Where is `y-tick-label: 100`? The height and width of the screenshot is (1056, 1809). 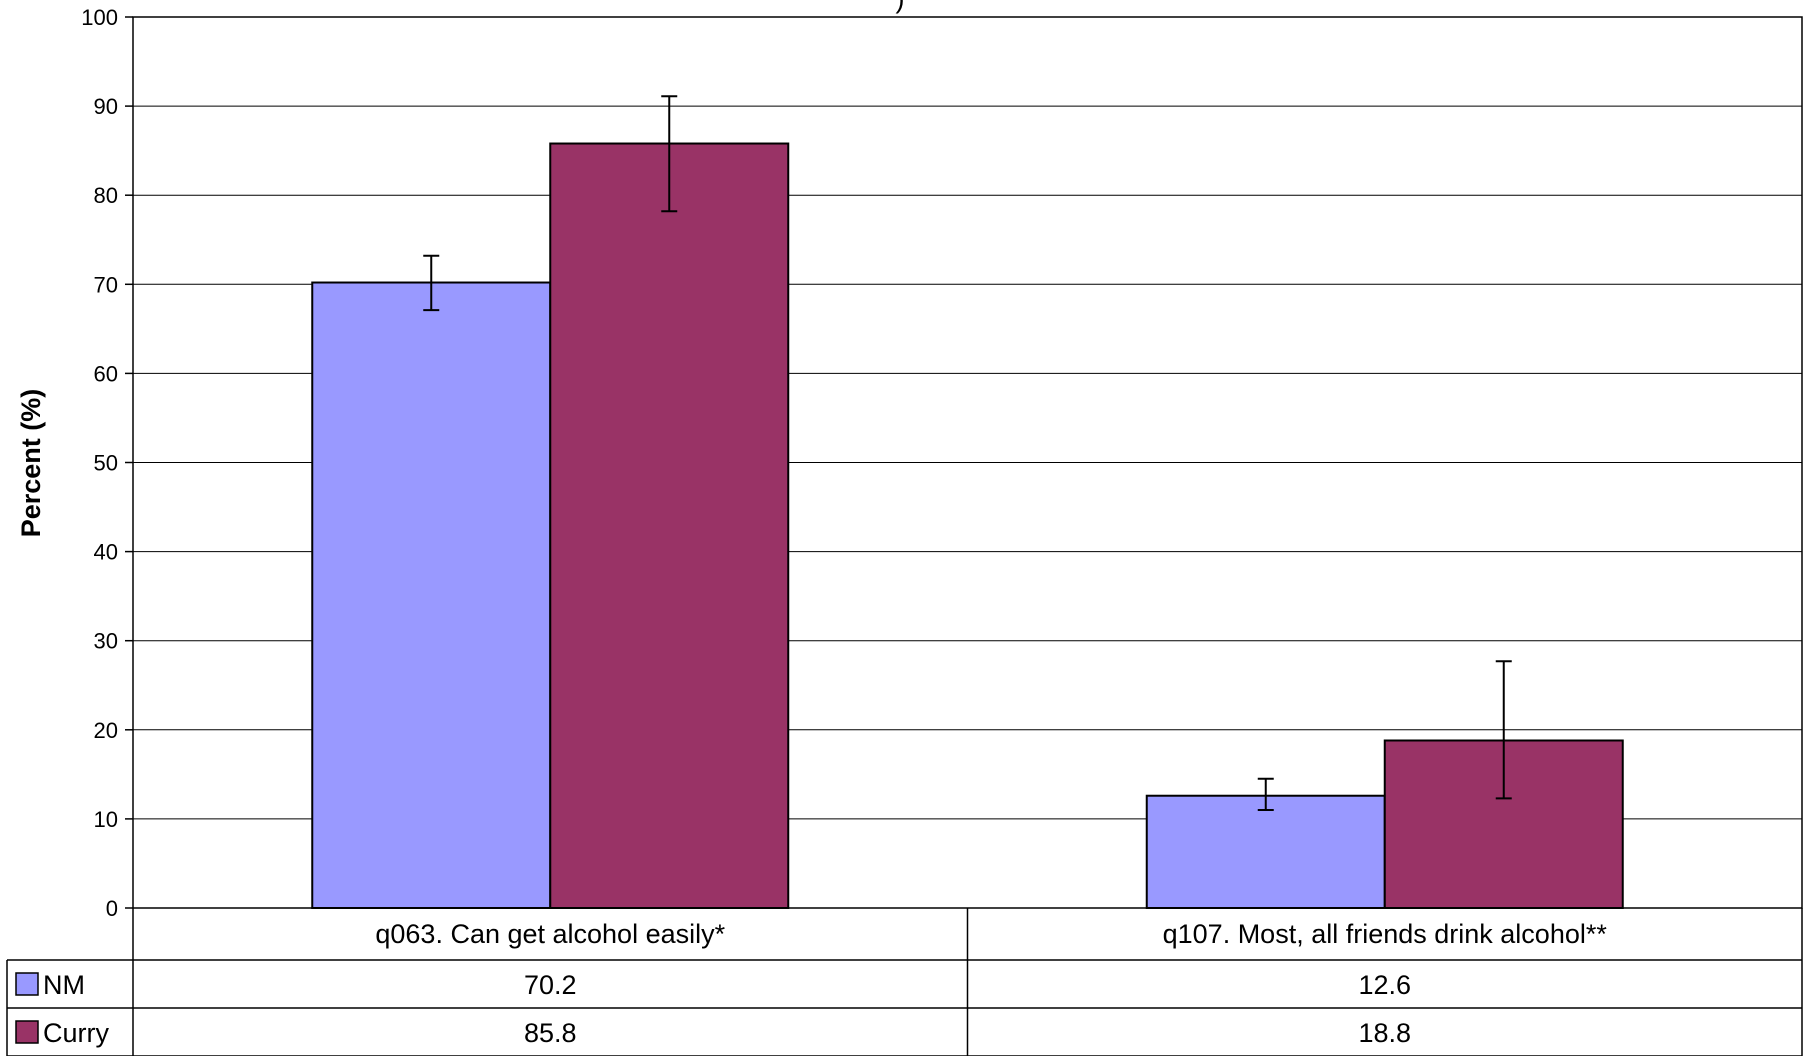
y-tick-label: 100 is located at coordinates (99, 17).